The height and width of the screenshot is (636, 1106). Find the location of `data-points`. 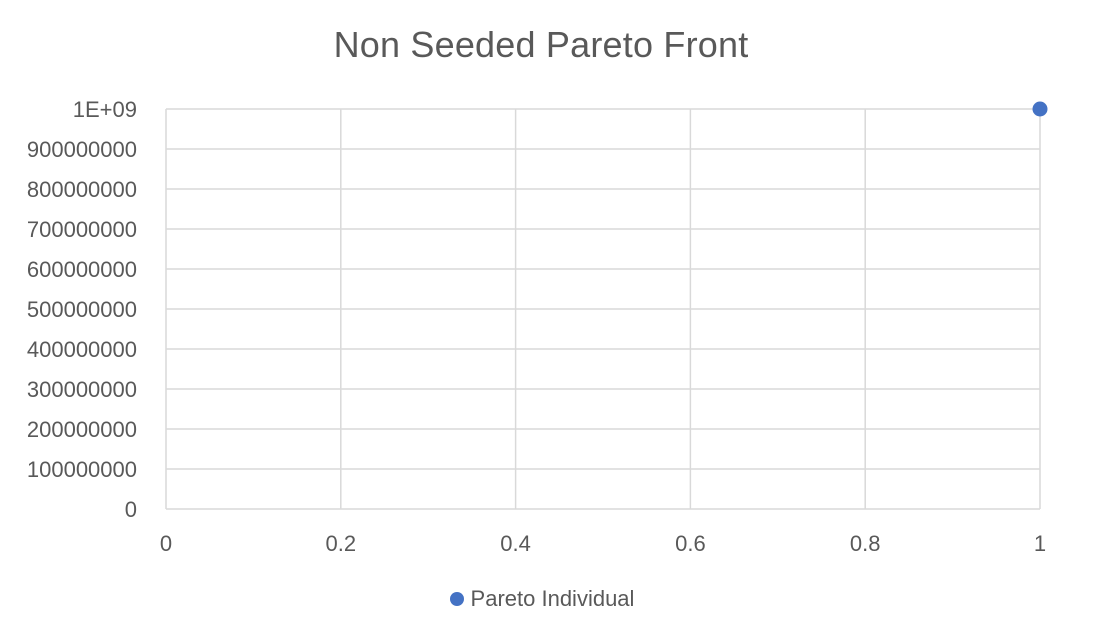

data-points is located at coordinates (1040, 109).